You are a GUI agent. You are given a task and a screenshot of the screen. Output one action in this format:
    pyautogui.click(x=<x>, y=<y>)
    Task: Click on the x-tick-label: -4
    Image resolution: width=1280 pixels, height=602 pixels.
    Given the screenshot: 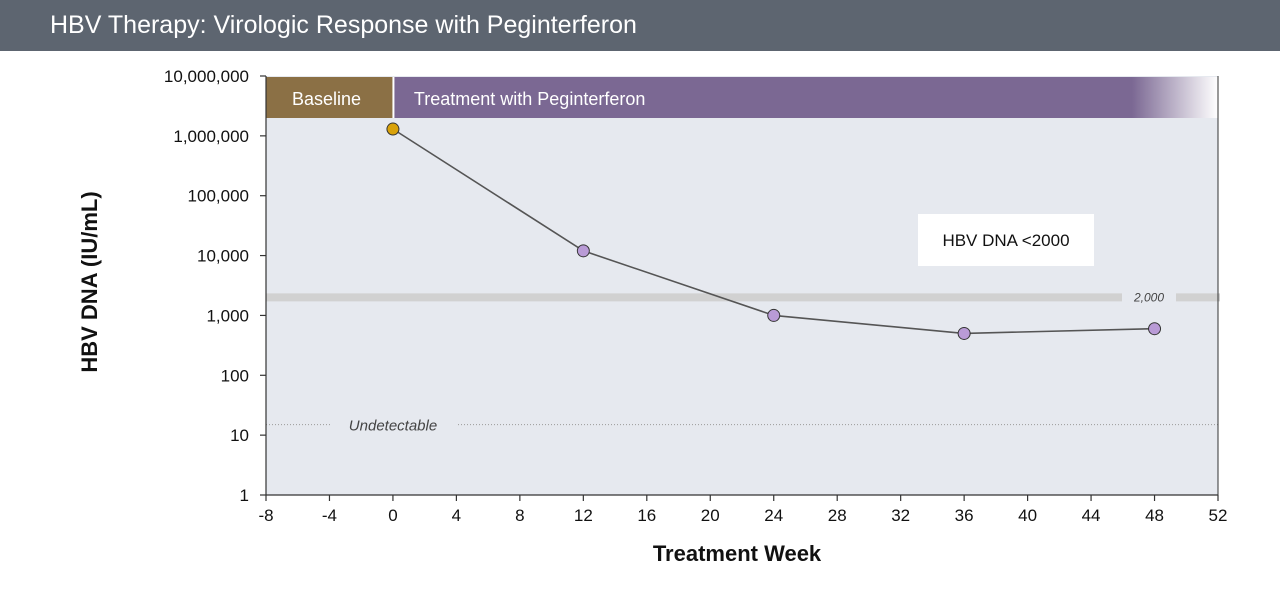 What is the action you would take?
    pyautogui.click(x=329, y=515)
    